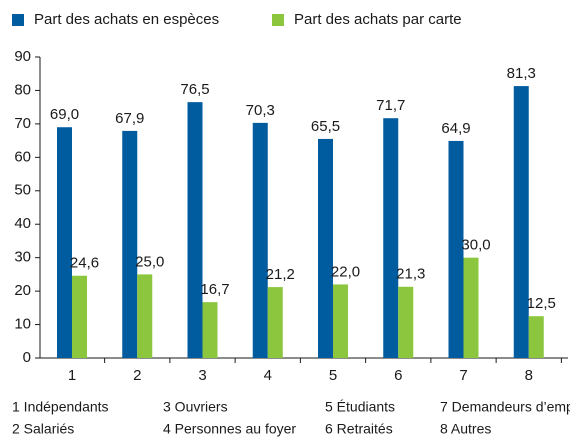  I want to click on x-tick-label: 6, so click(398, 375).